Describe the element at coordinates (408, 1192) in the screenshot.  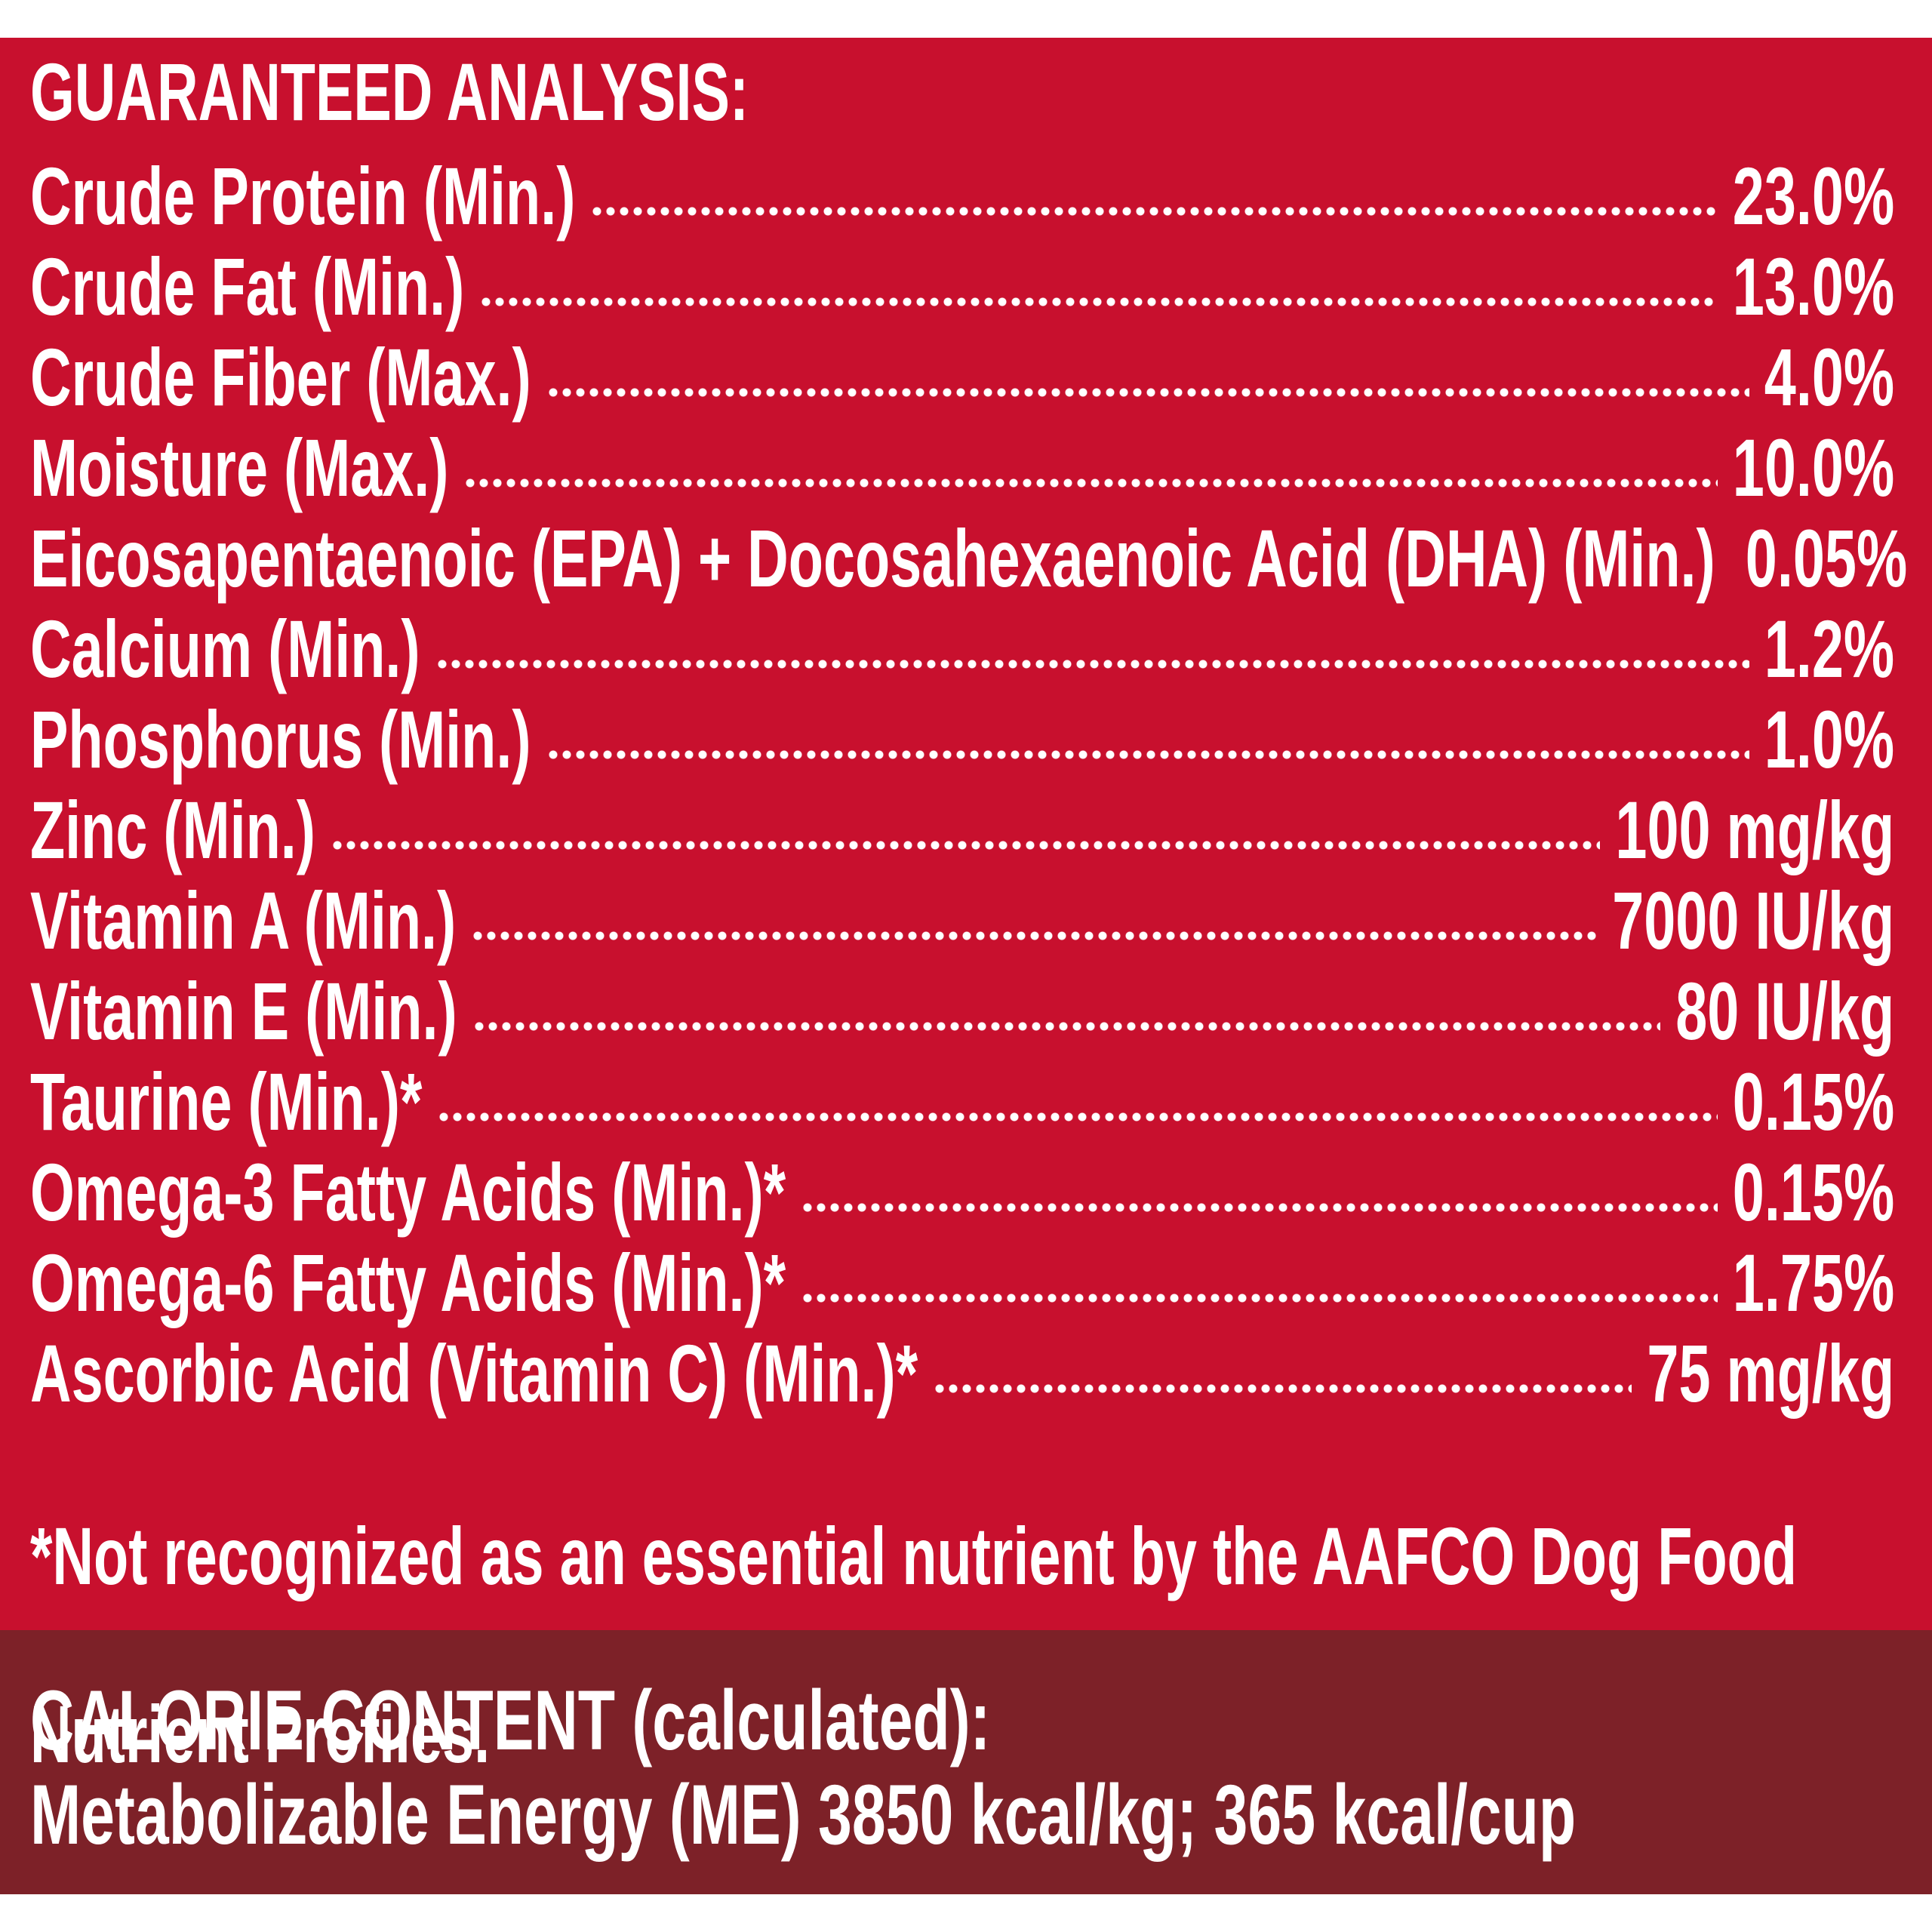
I see `nutrient-label: Omega-3 Fatty Acids (Min.)*` at that location.